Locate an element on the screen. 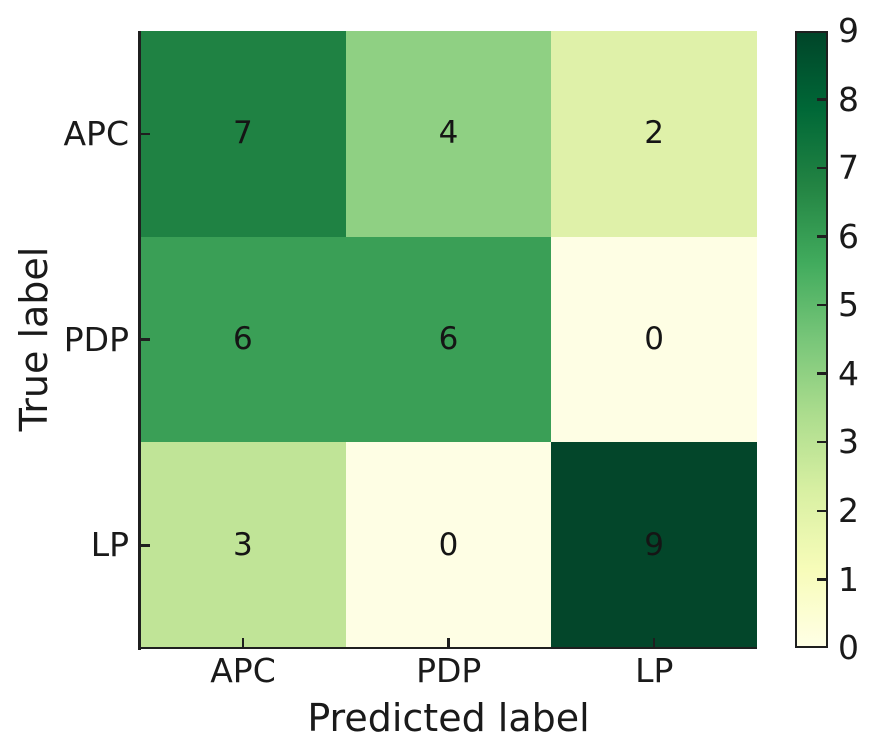 Image resolution: width=876 pixels, height=755 pixels. y-axis-spine is located at coordinates (139, 340).